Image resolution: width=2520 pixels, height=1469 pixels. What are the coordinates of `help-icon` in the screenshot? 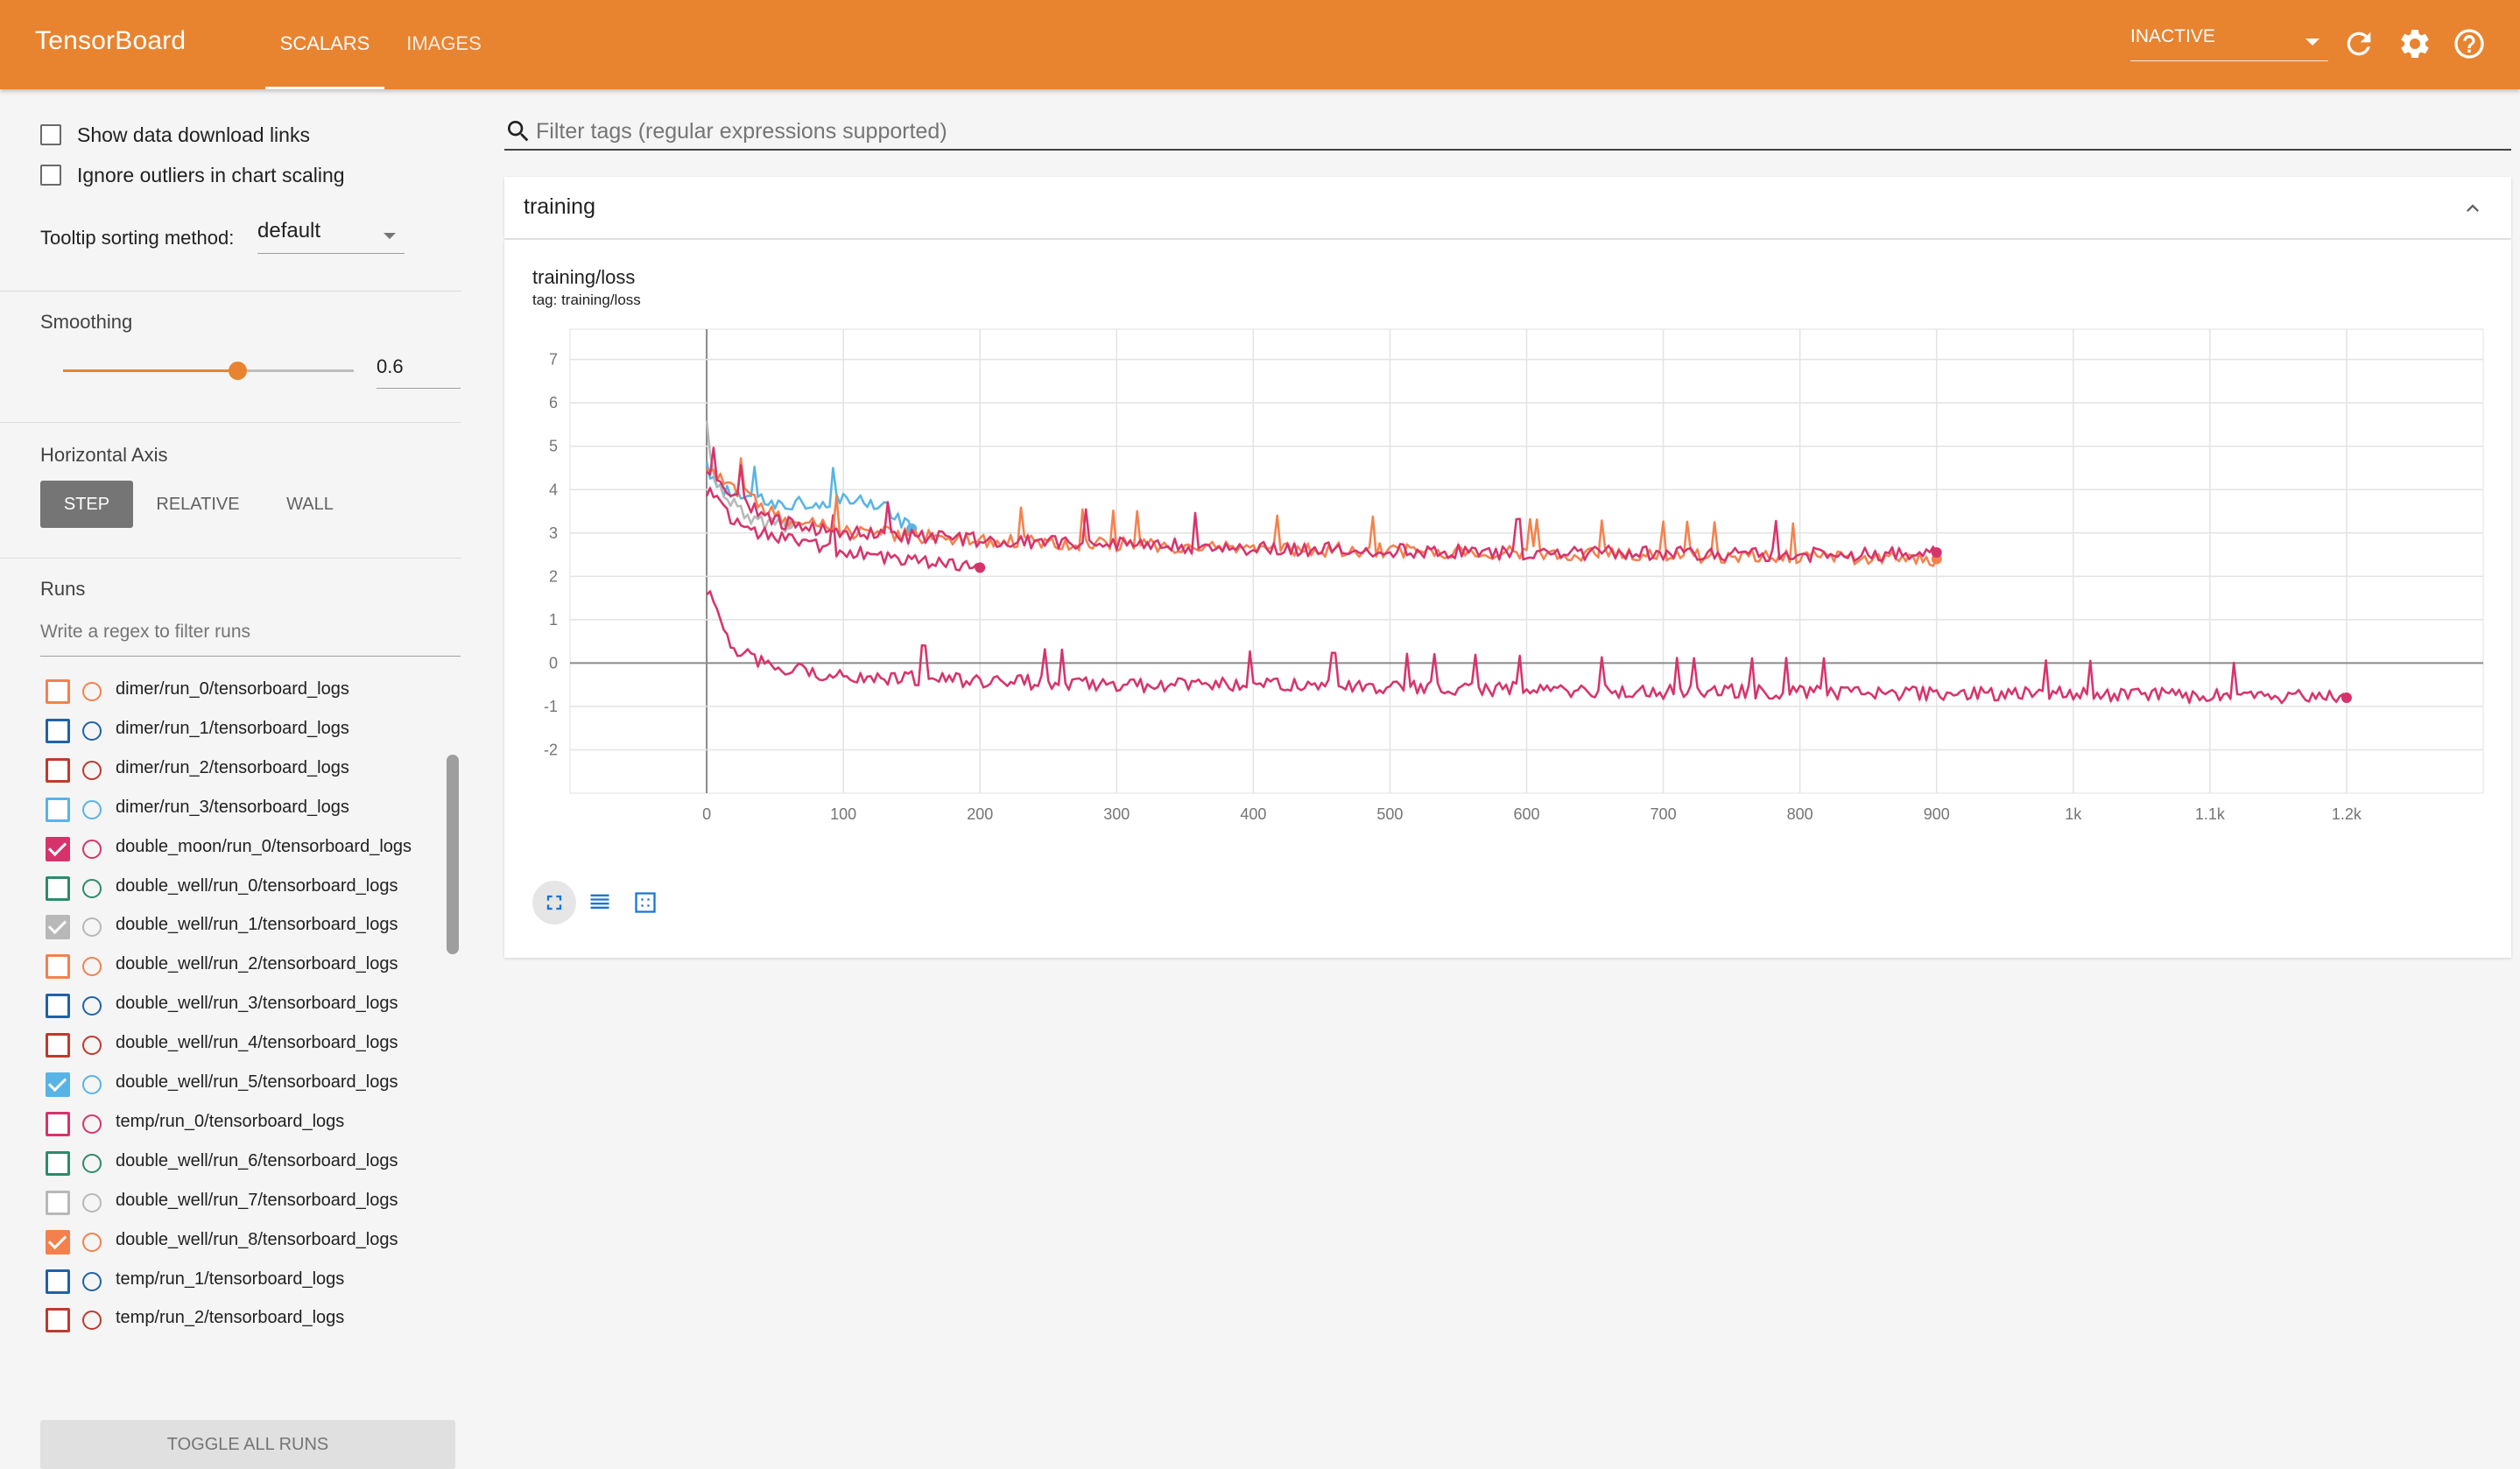 It's located at (2469, 43).